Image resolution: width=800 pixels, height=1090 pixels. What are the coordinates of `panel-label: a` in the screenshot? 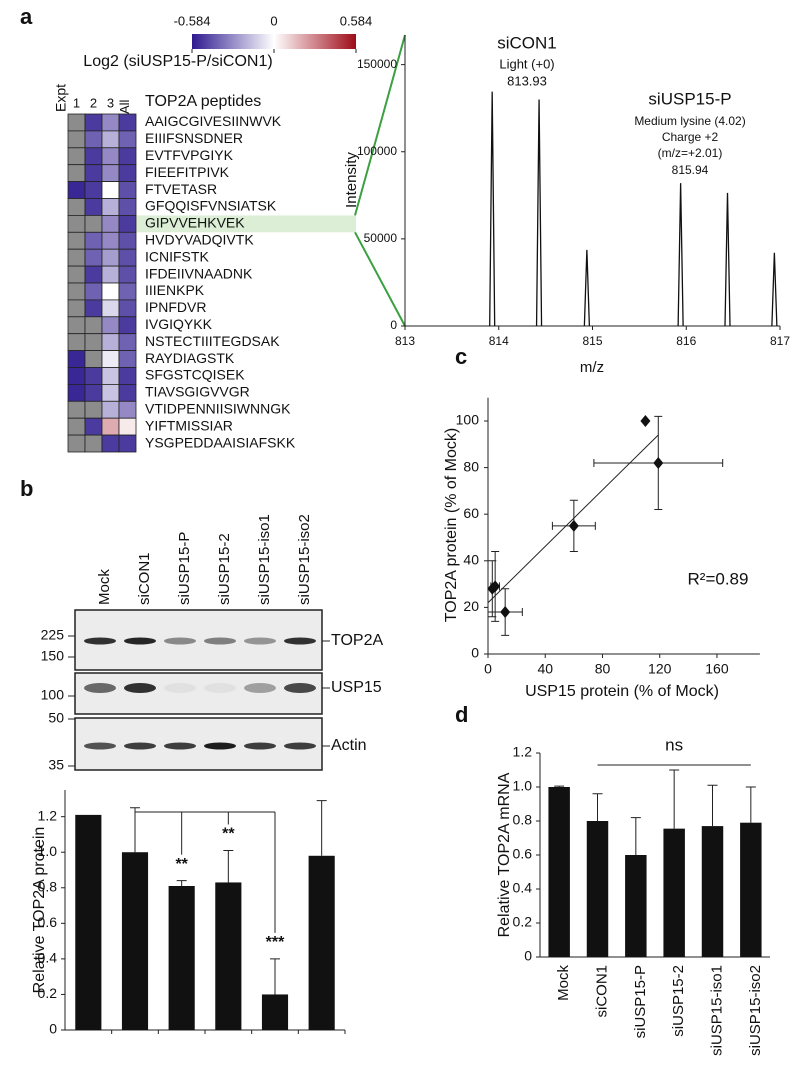 It's located at (26, 16).